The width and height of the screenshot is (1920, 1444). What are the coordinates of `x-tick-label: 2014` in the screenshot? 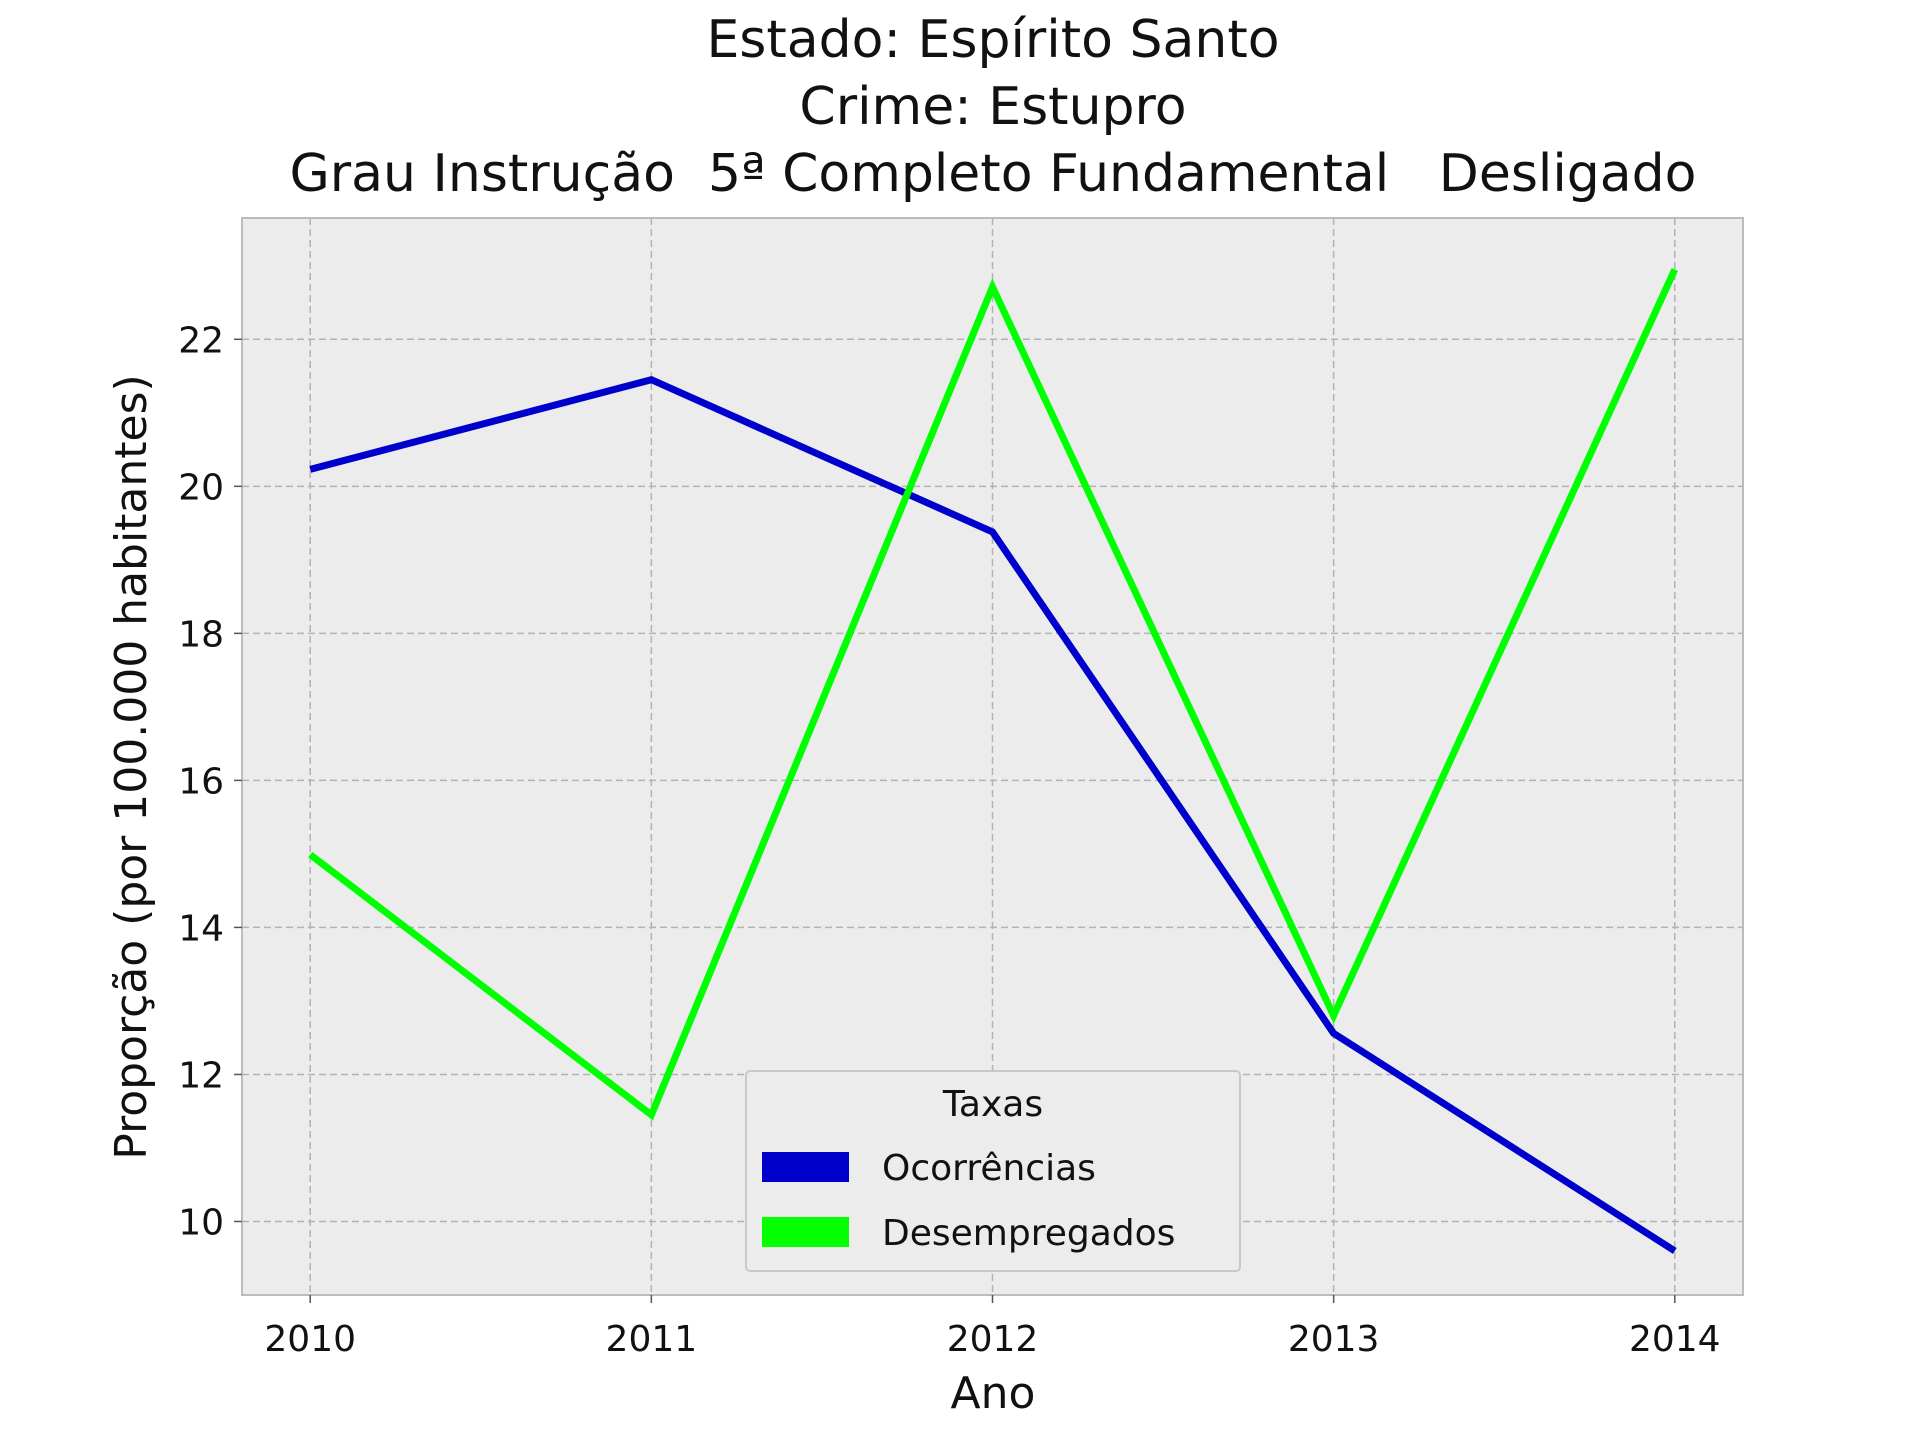 It's located at (1675, 1339).